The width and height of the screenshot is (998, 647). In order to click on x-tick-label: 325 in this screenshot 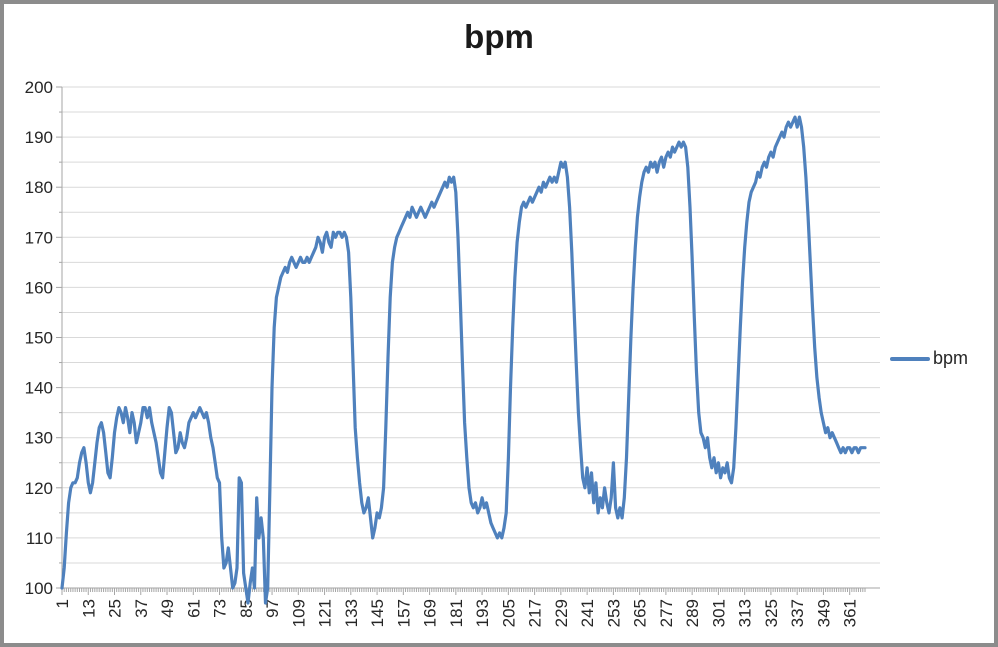, I will do `click(771, 613)`.